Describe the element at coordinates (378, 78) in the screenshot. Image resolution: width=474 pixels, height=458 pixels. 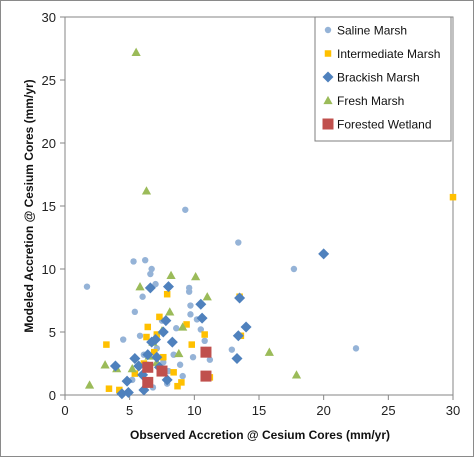
I see `legend-label-brackish-marsh: Brackish Marsh` at that location.